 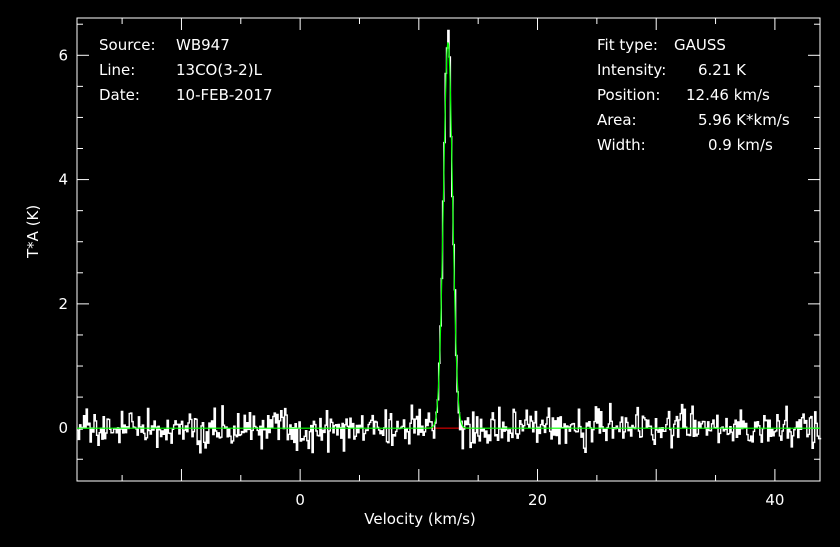 I want to click on y-tick-label: 0, so click(x=63, y=428).